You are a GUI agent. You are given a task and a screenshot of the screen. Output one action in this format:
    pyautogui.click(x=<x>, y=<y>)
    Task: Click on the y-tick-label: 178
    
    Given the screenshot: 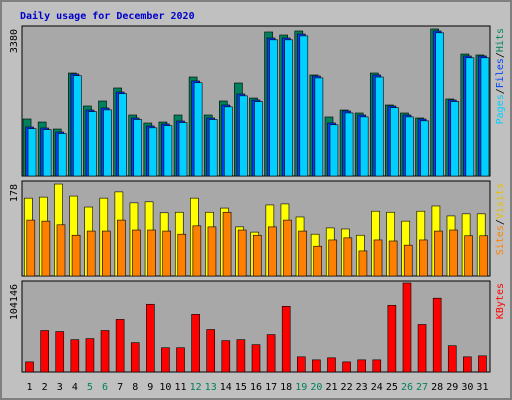 What is the action you would take?
    pyautogui.click(x=14, y=193)
    